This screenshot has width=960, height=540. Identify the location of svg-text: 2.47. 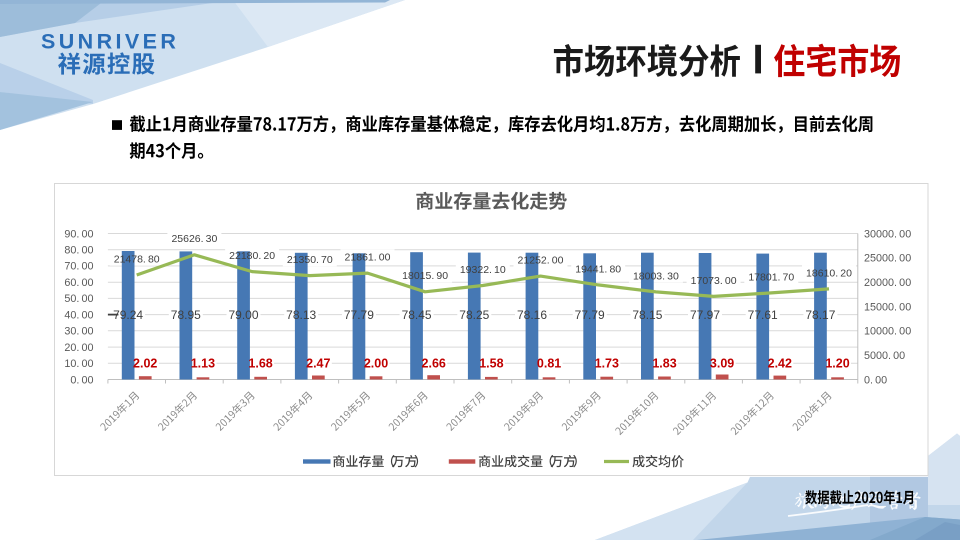
(318, 364).